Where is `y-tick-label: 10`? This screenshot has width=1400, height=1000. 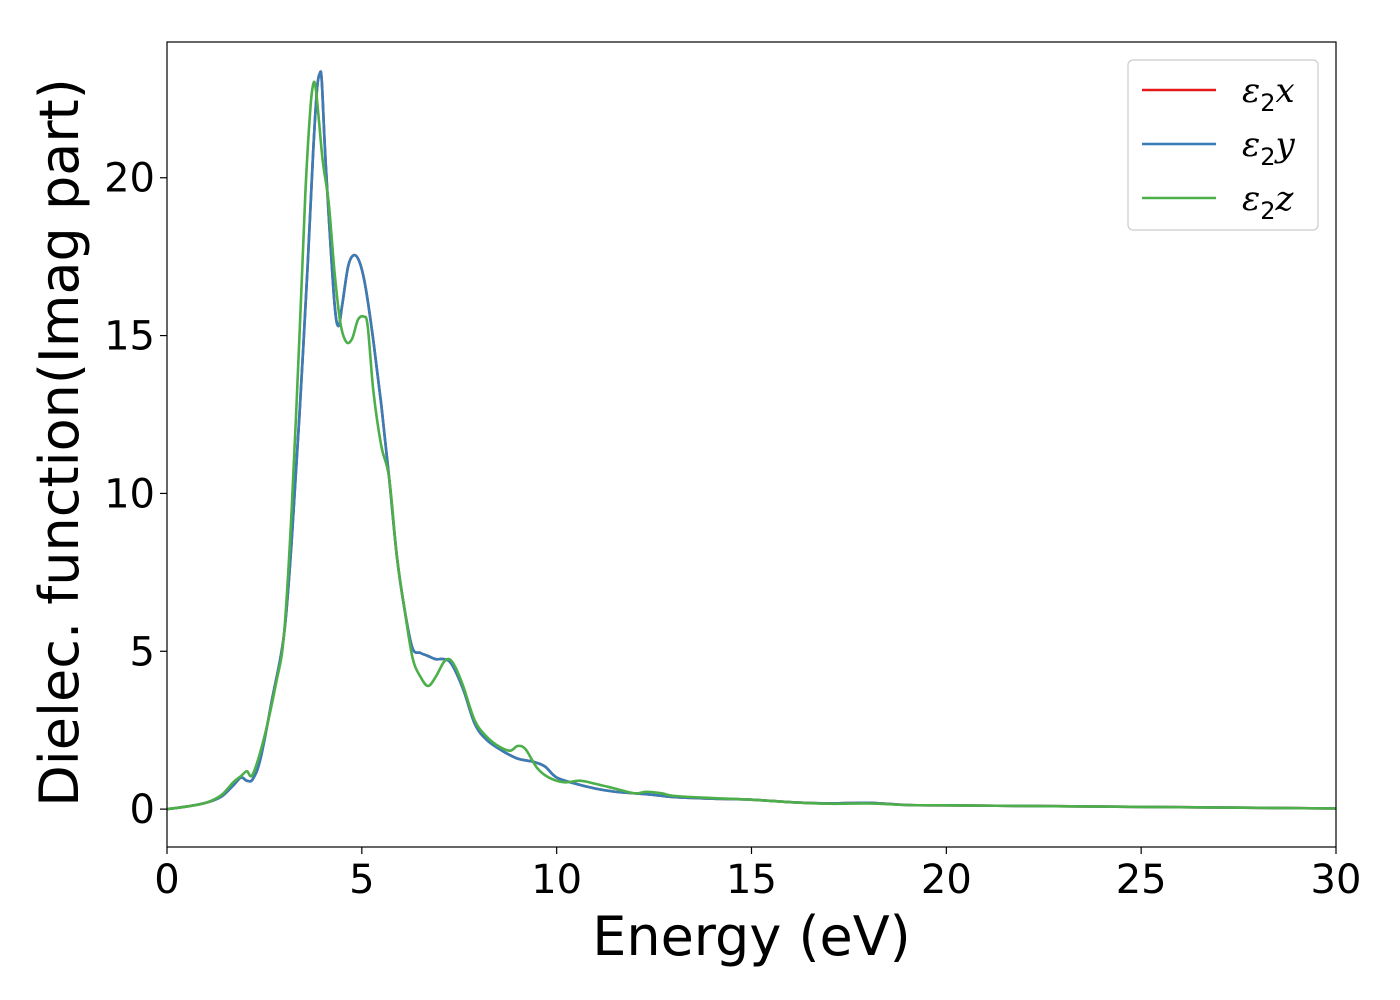 y-tick-label: 10 is located at coordinates (129, 494).